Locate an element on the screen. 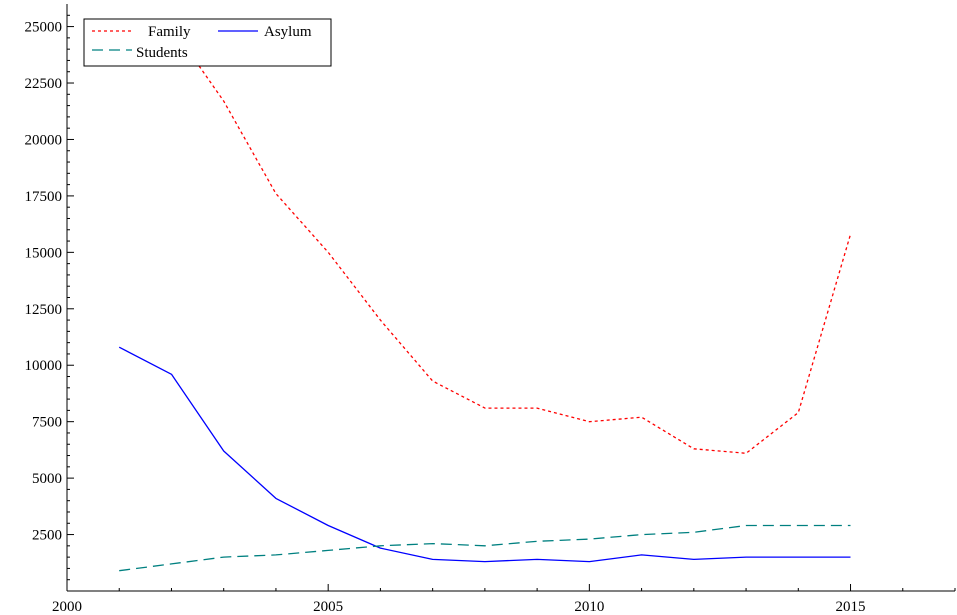 Image resolution: width=957 pixels, height=615 pixels. x-axis-ticks: 2000 2005 2010 2015 is located at coordinates (504, 599).